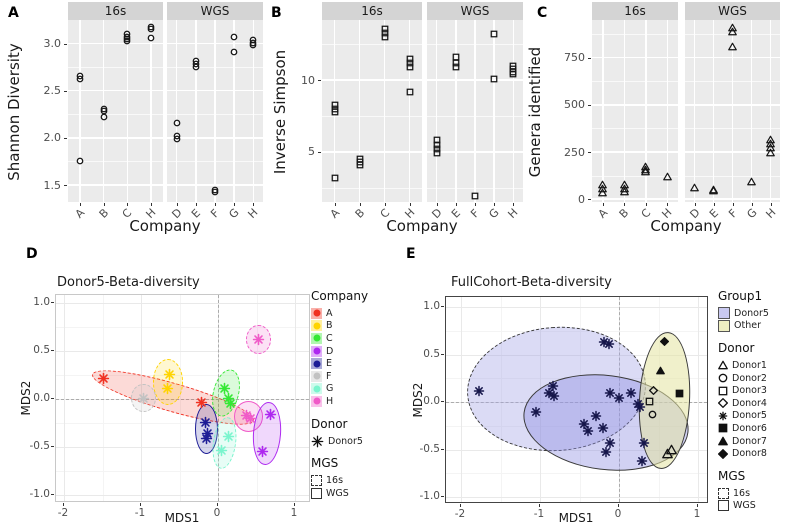 The image size is (800, 530). What do you see at coordinates (724, 313) in the screenshot?
I see `legend-key-group-box` at bounding box center [724, 313].